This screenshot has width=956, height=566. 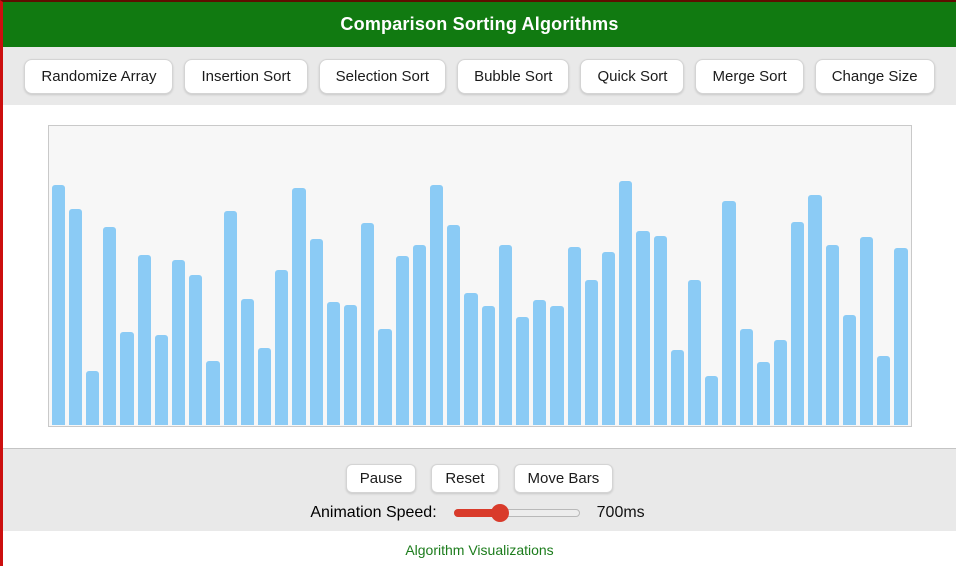 I want to click on speed-row: Animation Speed: 700ms, so click(x=479, y=513).